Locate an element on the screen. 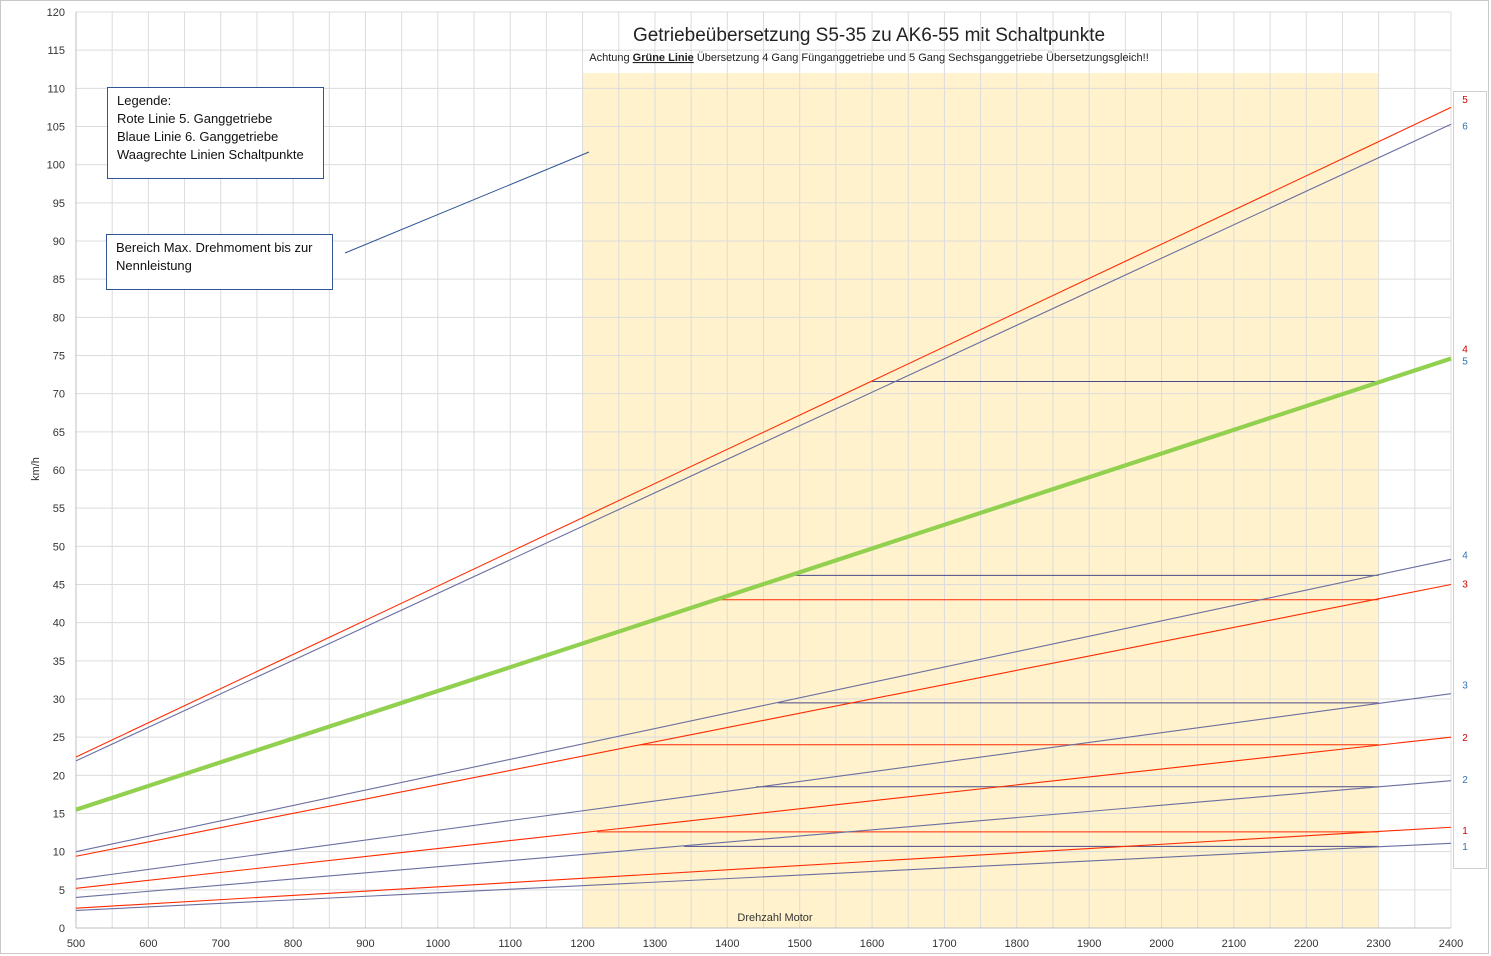 This screenshot has width=1491, height=956. y-tick-label: 100 is located at coordinates (56, 166).